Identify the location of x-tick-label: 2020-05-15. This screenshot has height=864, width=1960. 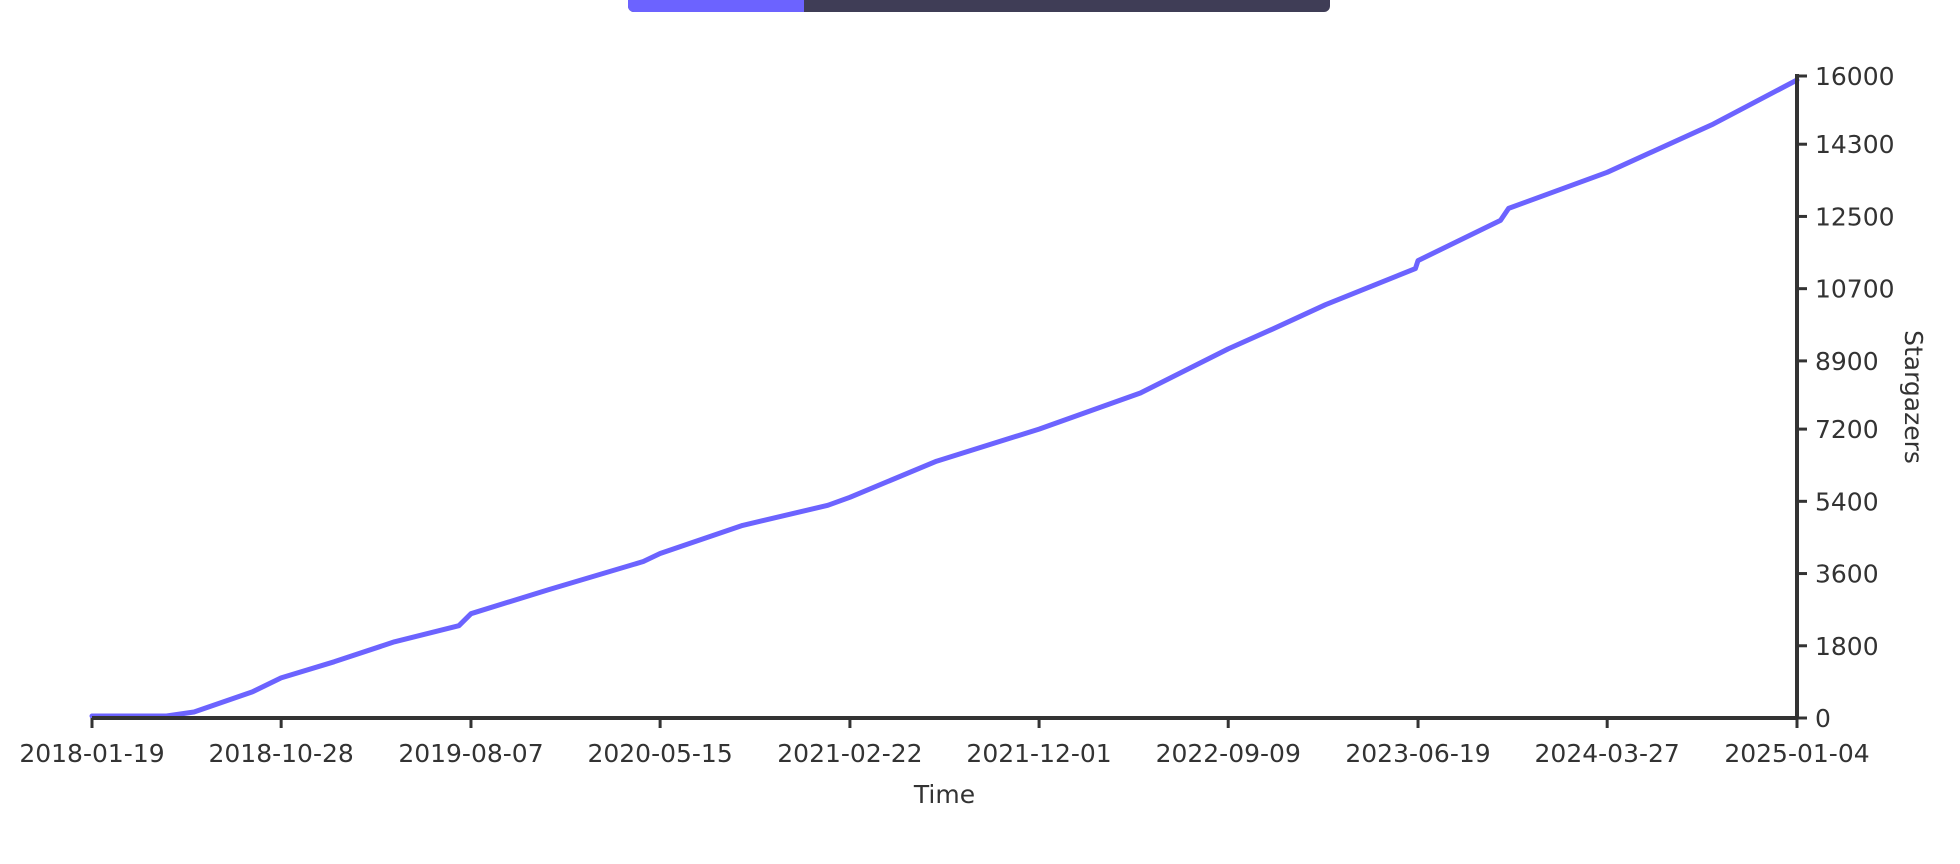
(659, 753).